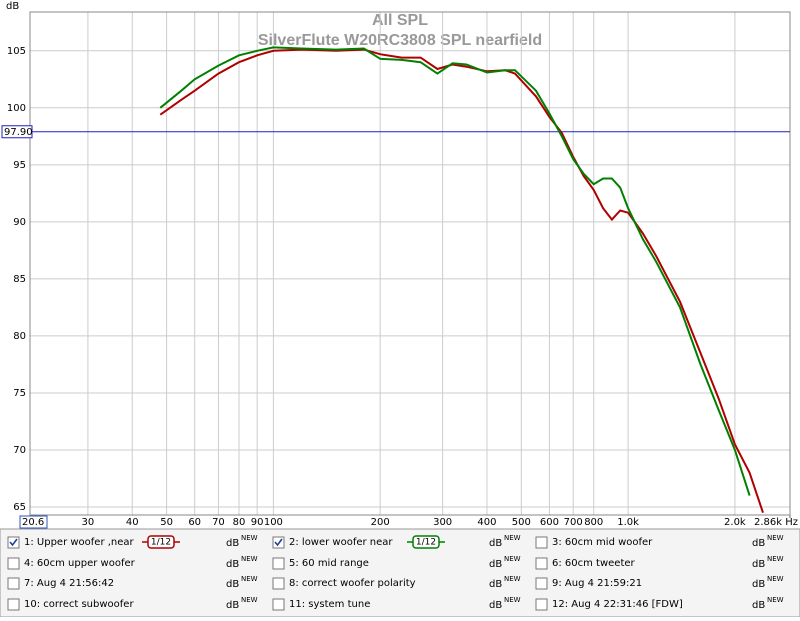  Describe the element at coordinates (80, 563) in the screenshot. I see `measurement-name: 4: 60cm upper woofer` at that location.